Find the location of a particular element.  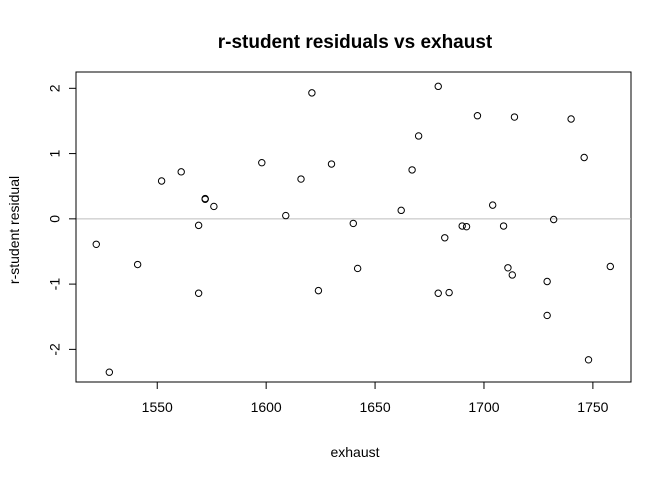

x-tick-label: 1600 is located at coordinates (266, 407).